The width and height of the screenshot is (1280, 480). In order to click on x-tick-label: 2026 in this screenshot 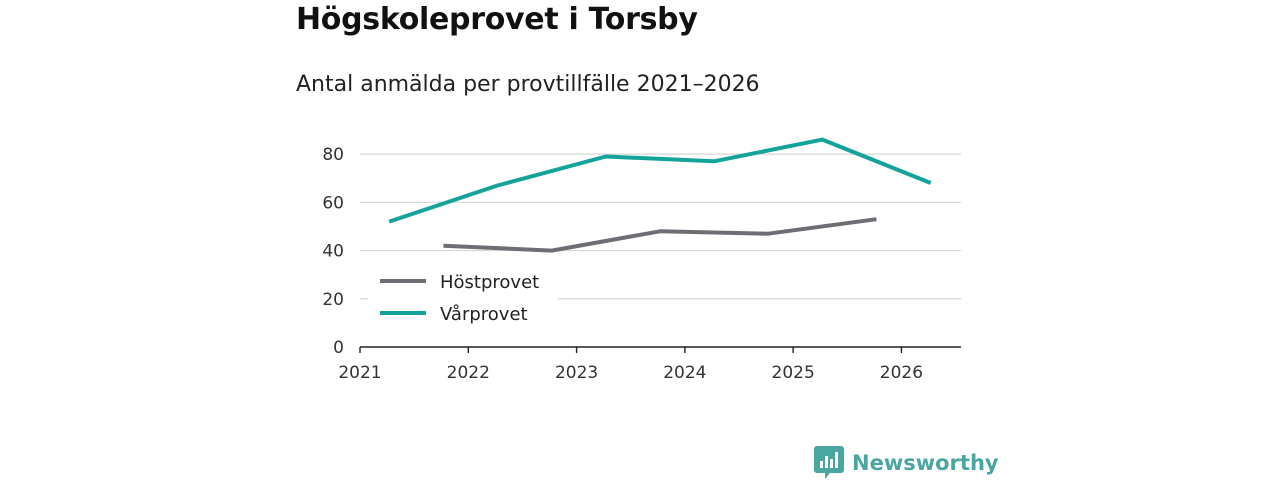, I will do `click(901, 373)`.